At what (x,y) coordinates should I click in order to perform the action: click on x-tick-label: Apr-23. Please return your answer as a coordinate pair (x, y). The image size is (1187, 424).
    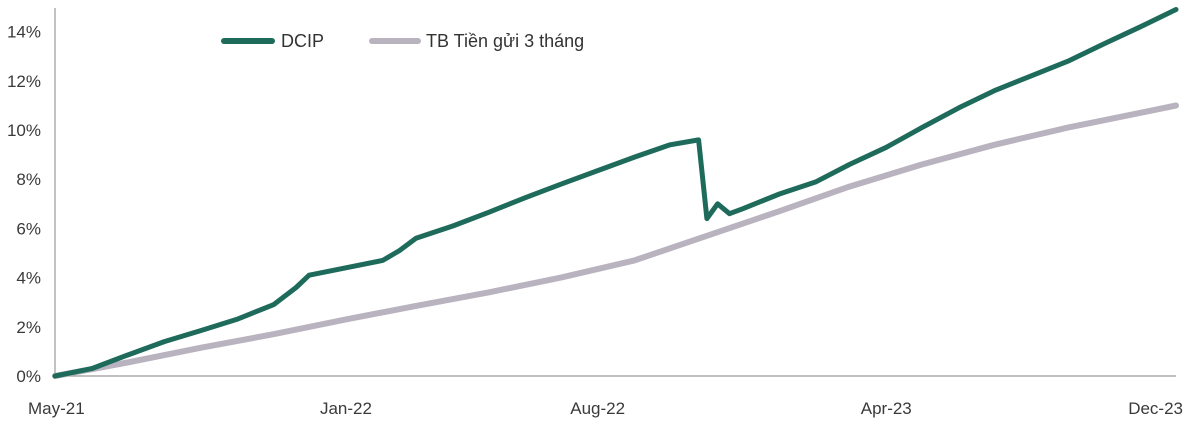
    Looking at the image, I should click on (886, 408).